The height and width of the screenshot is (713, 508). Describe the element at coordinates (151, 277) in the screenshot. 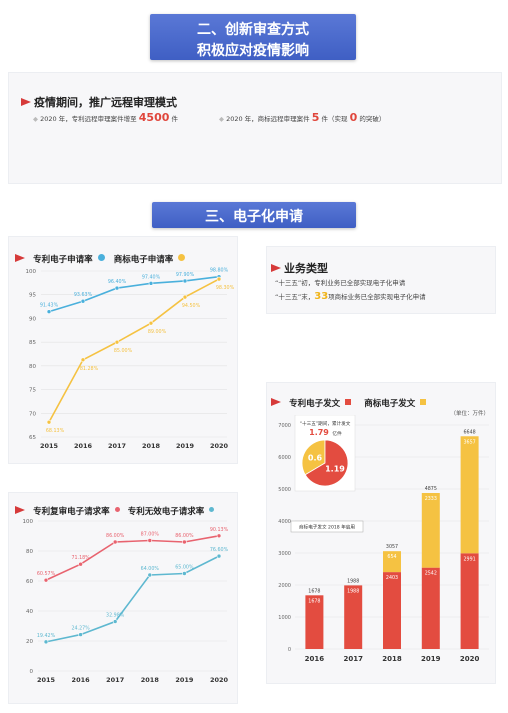

I see `chart1-series-1-data-label: 97.40%` at that location.